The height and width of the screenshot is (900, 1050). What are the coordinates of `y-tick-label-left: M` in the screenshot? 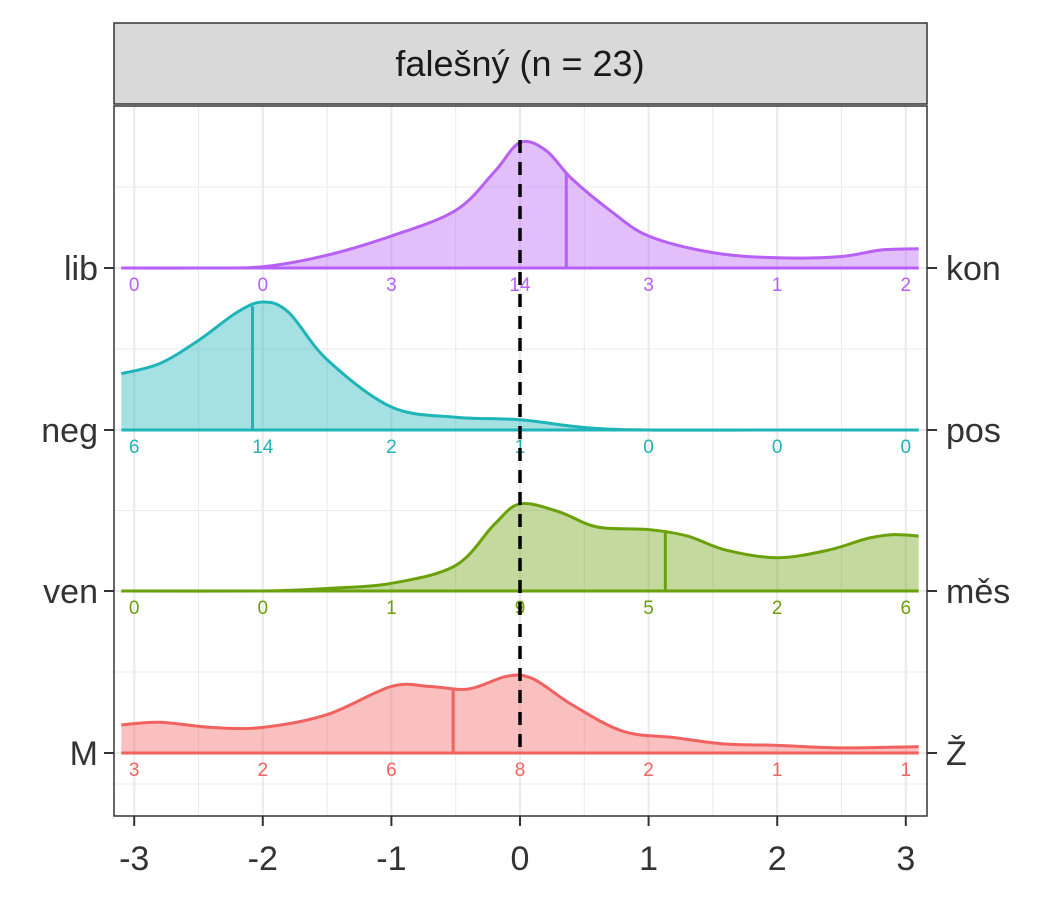 It's located at (84, 754).